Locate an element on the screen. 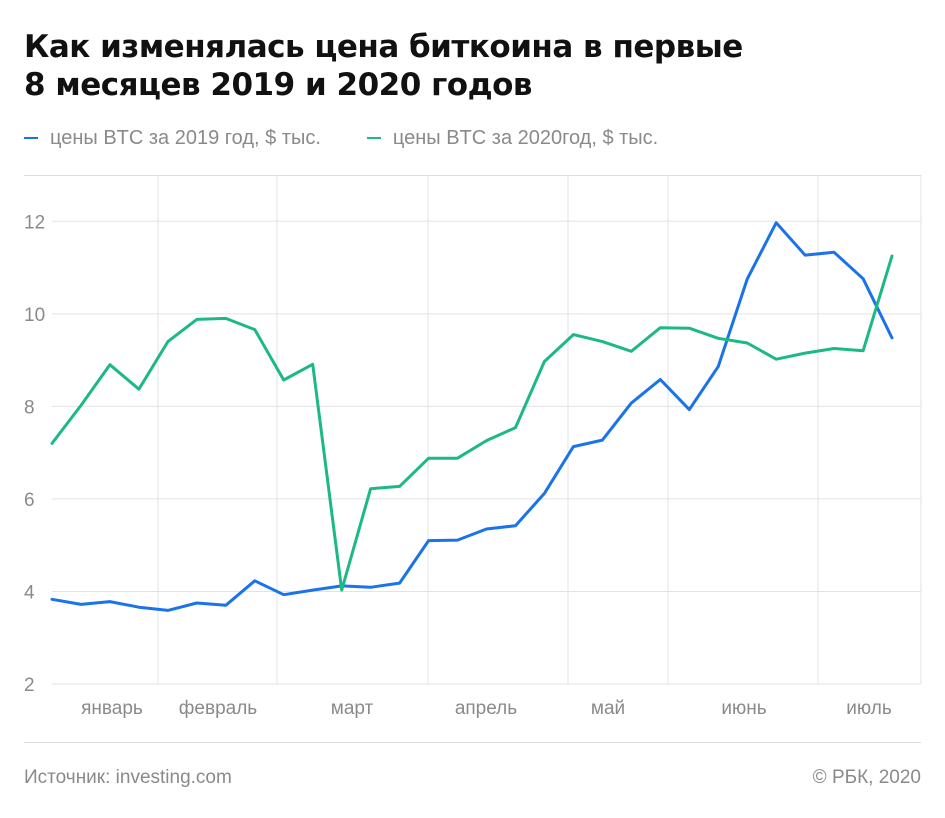 This screenshot has height=818, width=945. legend-label-2020: цены BTC за 2020год, $ тыс. is located at coordinates (525, 137).